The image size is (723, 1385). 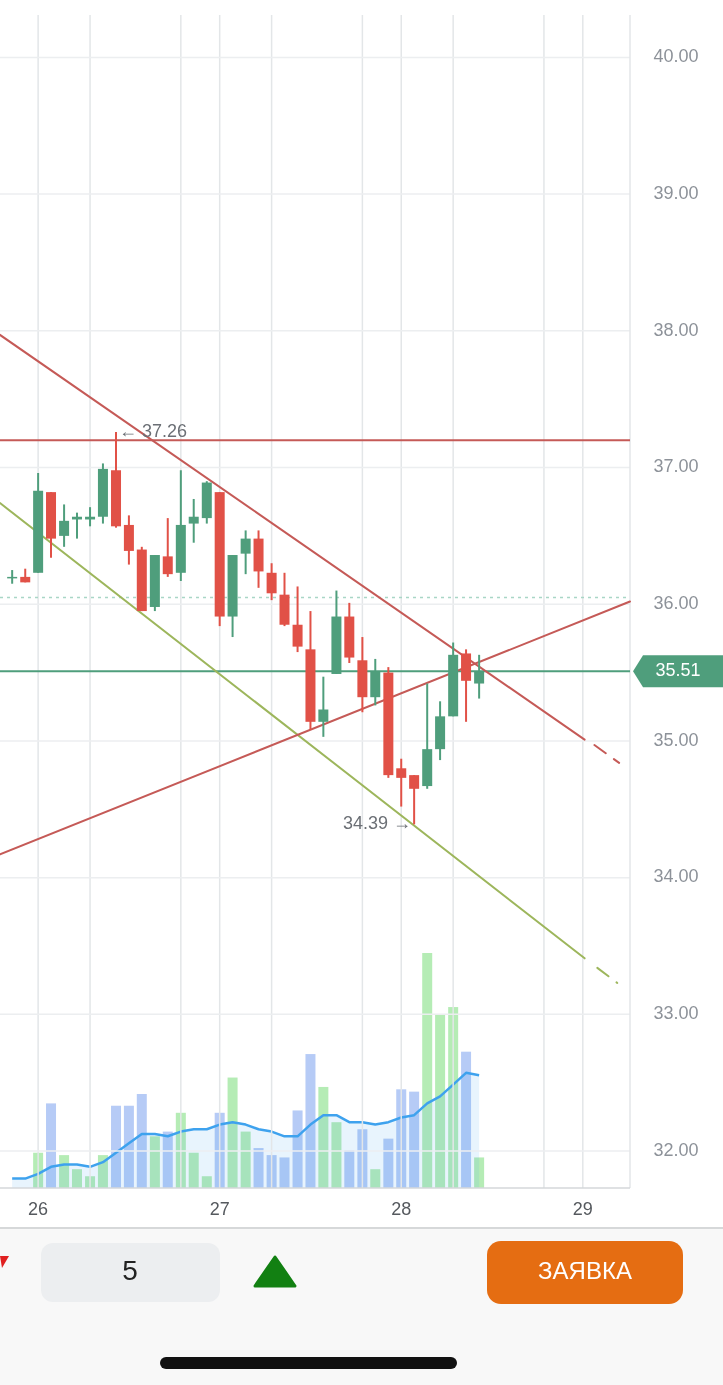 I want to click on y-tick-label: 40.00, so click(x=676, y=56).